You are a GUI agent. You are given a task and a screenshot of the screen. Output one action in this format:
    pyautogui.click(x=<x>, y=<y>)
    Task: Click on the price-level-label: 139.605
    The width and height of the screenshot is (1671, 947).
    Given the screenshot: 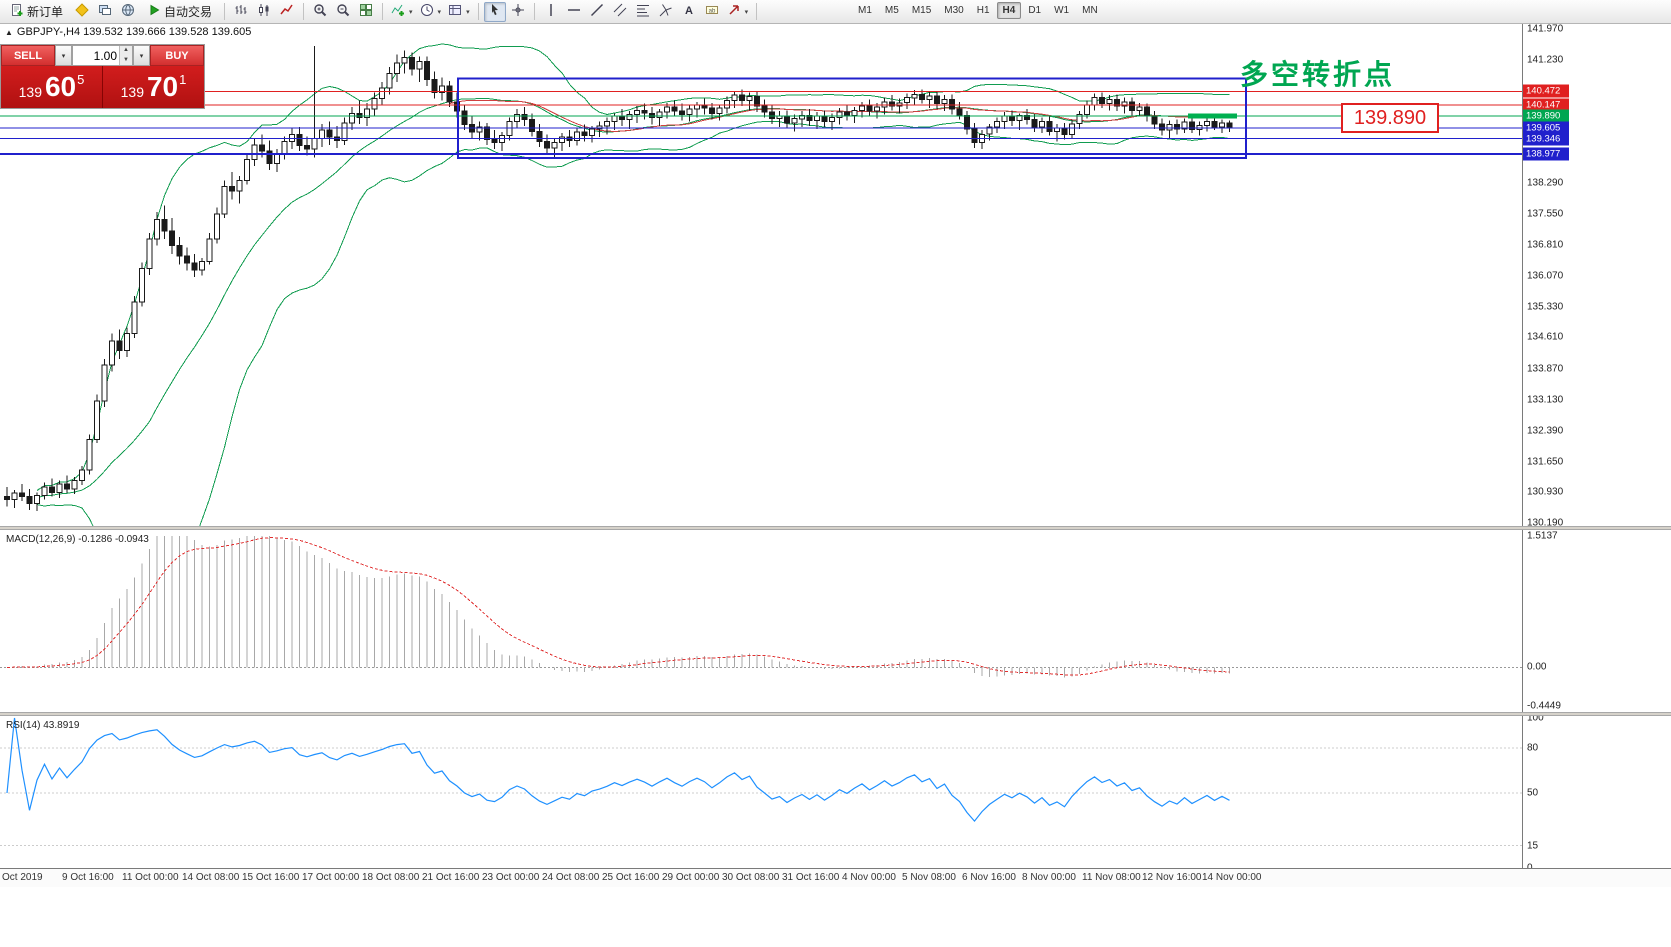 What is the action you would take?
    pyautogui.click(x=1546, y=128)
    